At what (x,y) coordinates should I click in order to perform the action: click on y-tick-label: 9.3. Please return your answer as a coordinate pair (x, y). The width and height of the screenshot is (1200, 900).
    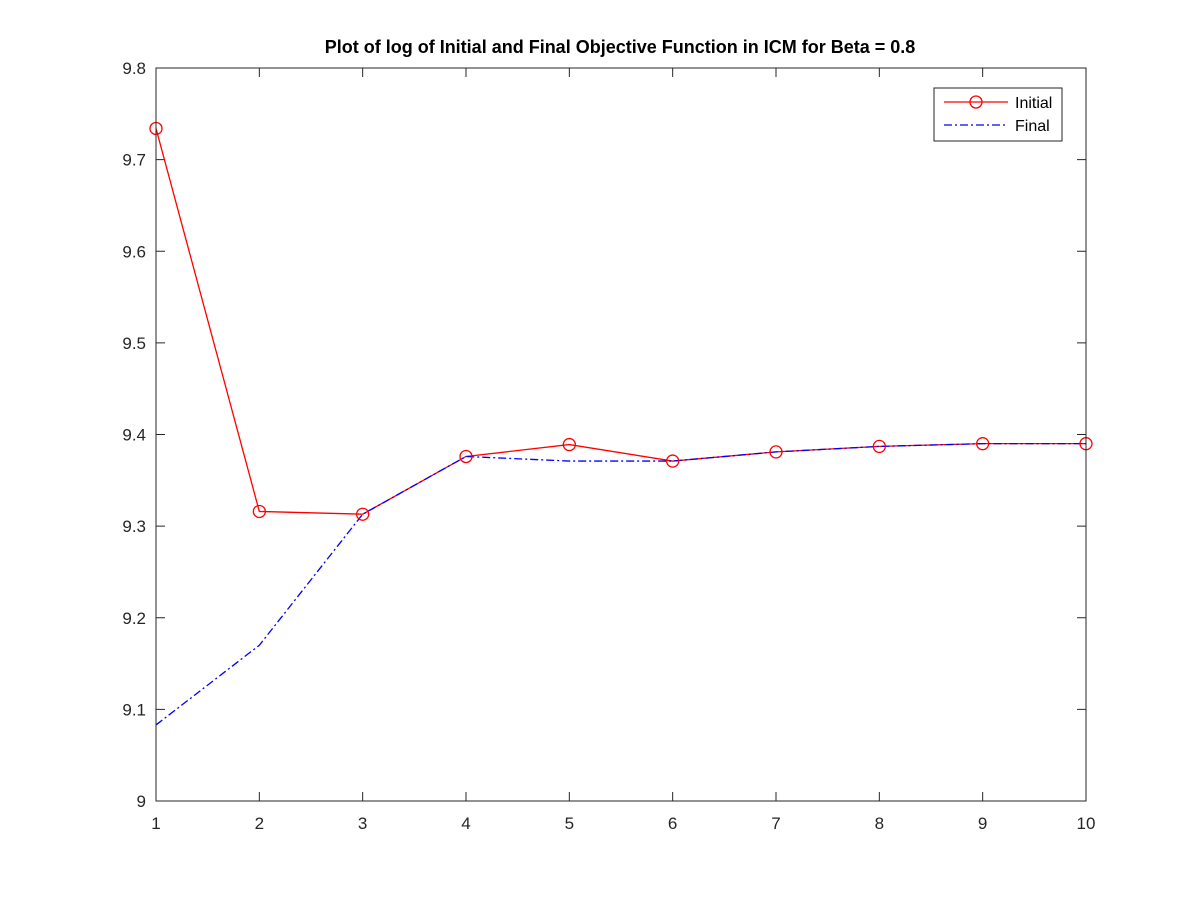
    Looking at the image, I should click on (134, 526).